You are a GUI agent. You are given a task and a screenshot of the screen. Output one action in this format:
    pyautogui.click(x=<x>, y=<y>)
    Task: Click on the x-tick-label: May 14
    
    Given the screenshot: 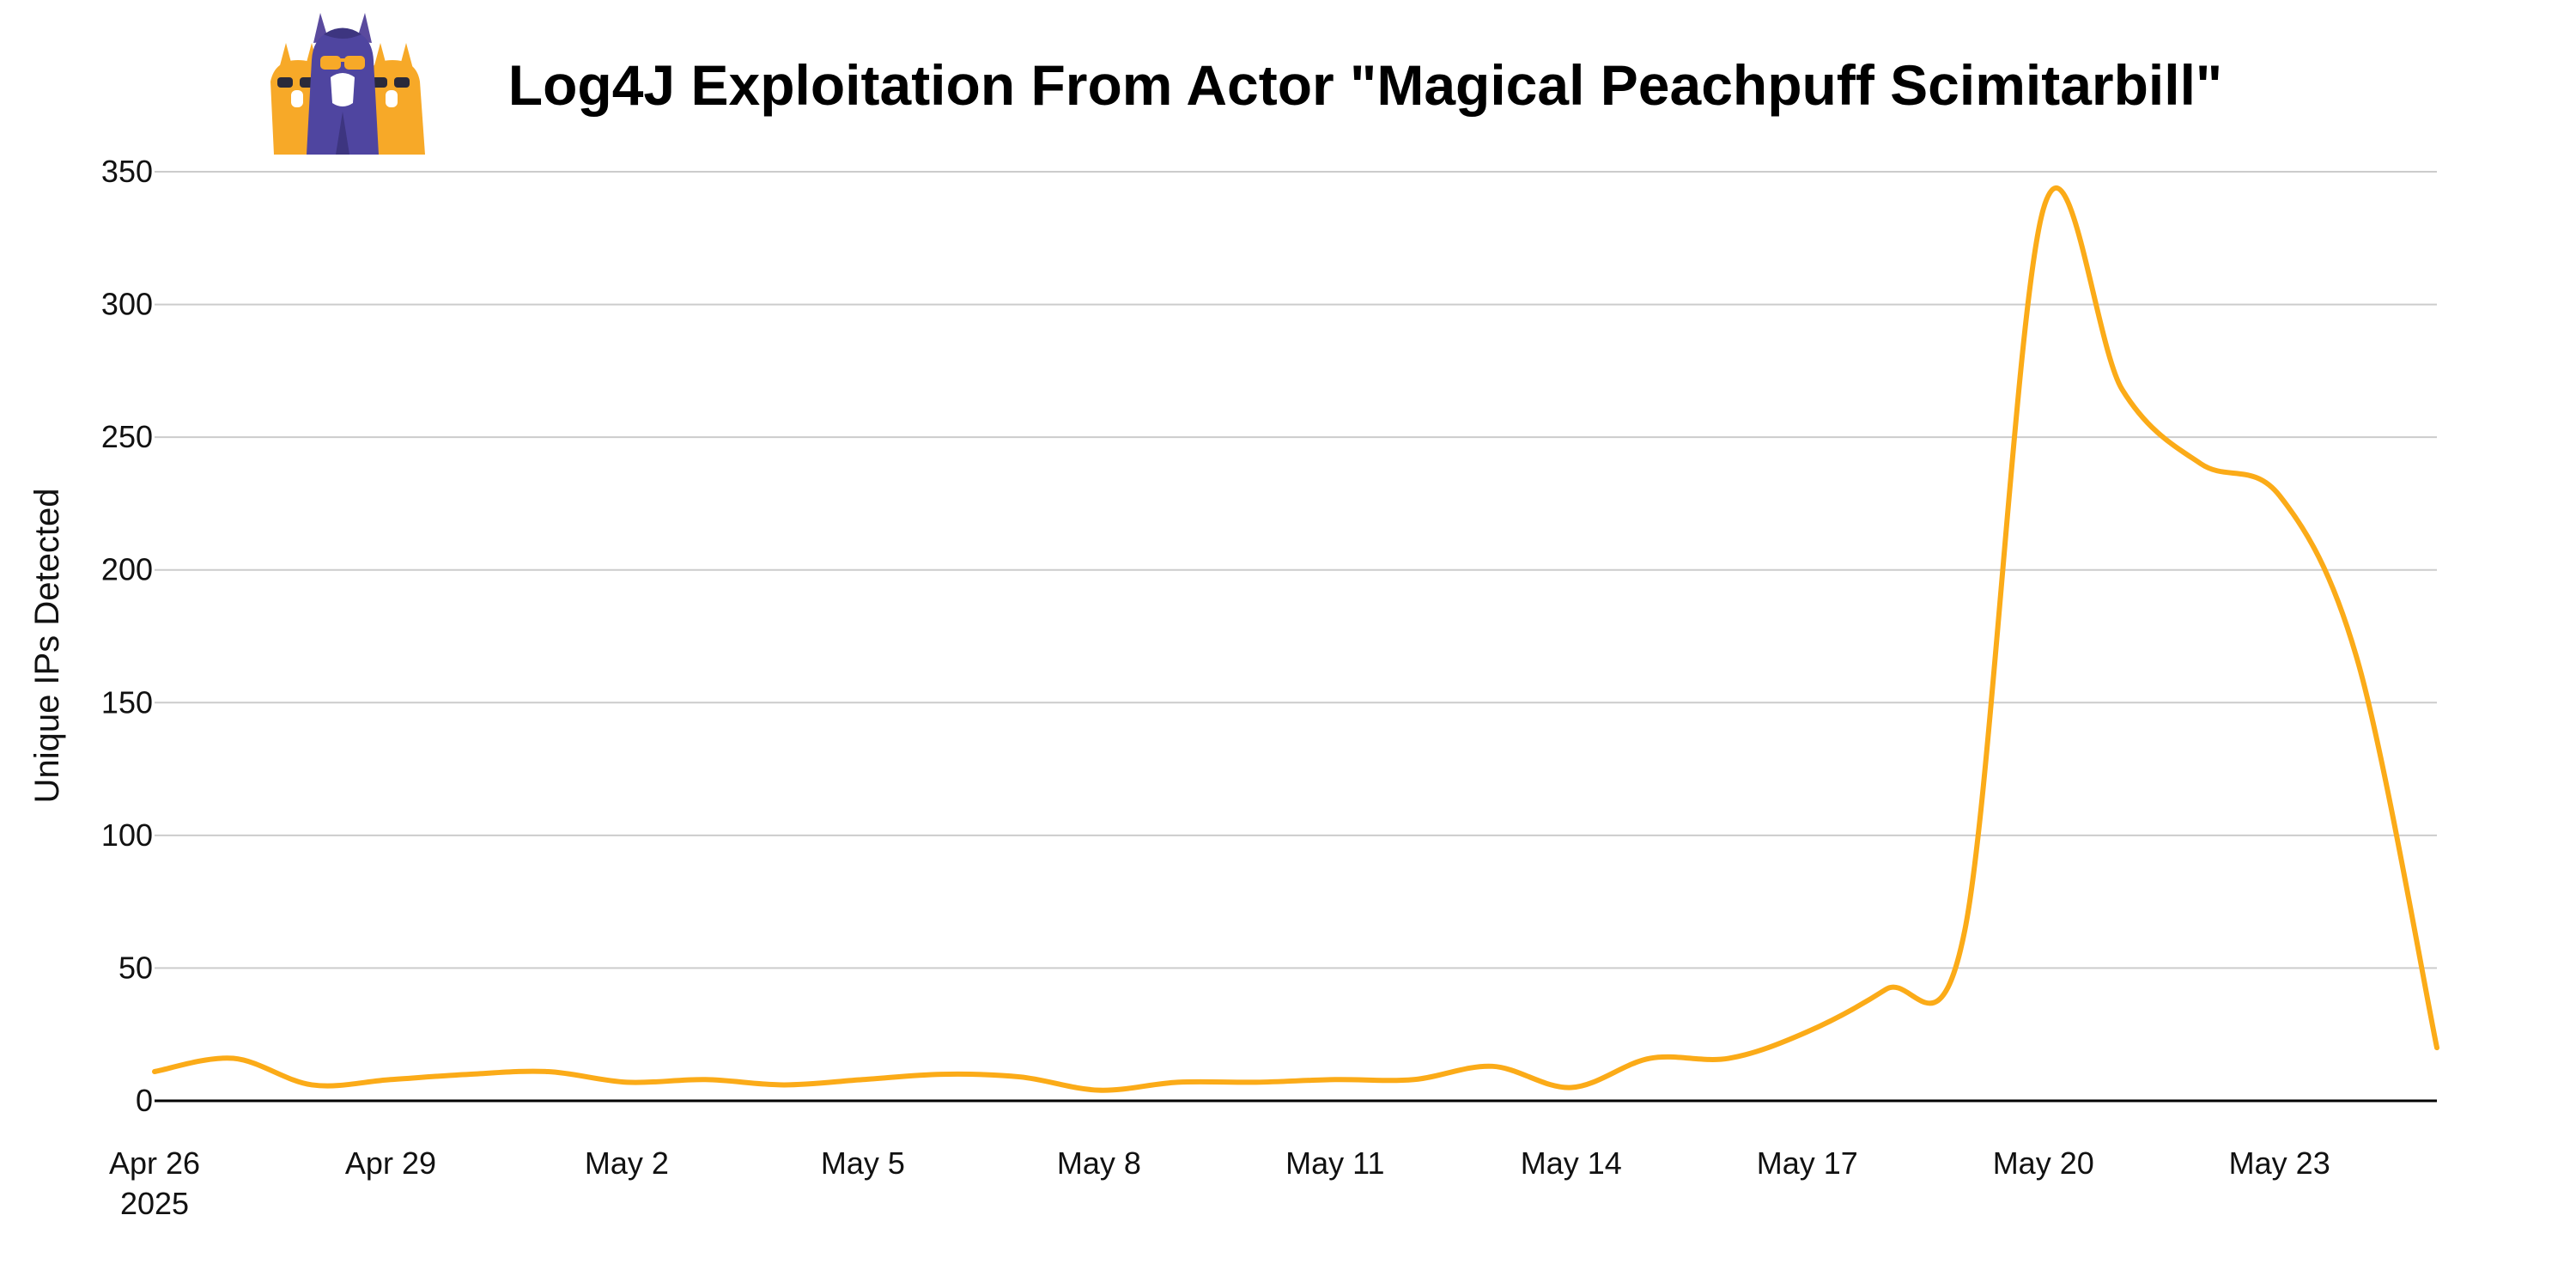 What is the action you would take?
    pyautogui.click(x=1572, y=1163)
    